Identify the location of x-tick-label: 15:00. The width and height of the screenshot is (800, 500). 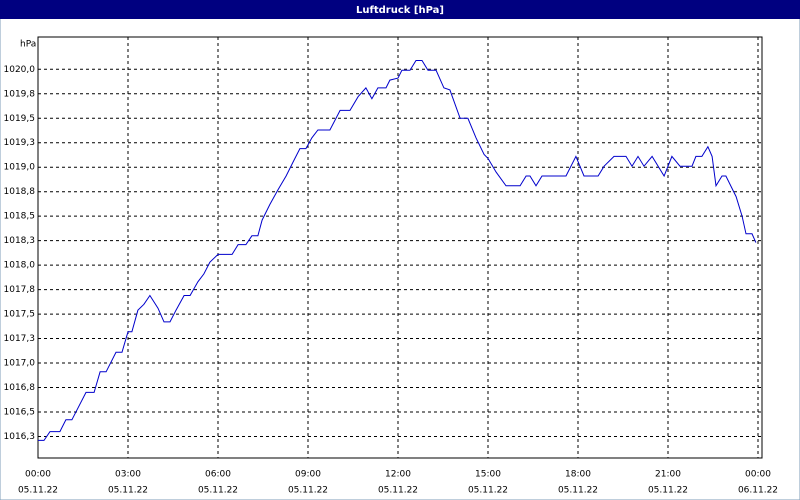
(488, 475).